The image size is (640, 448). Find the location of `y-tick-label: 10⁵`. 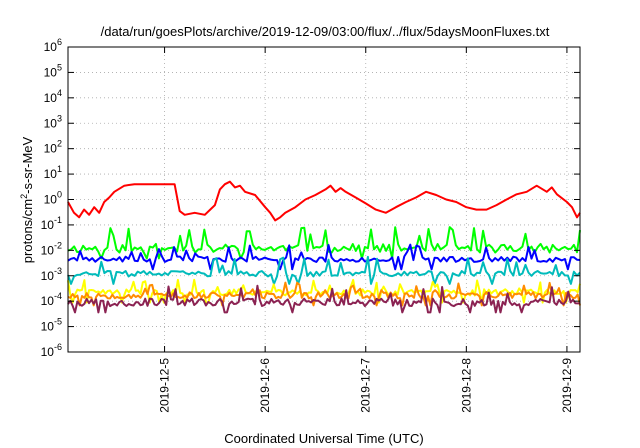

y-tick-label: 10⁵ is located at coordinates (53, 70).